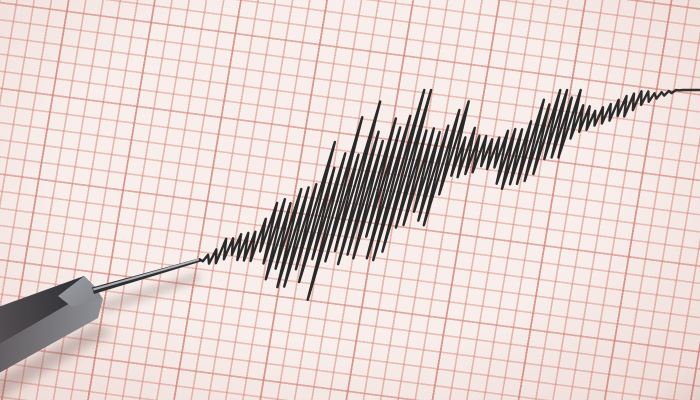  I want to click on needle-shadow, so click(150, 292).